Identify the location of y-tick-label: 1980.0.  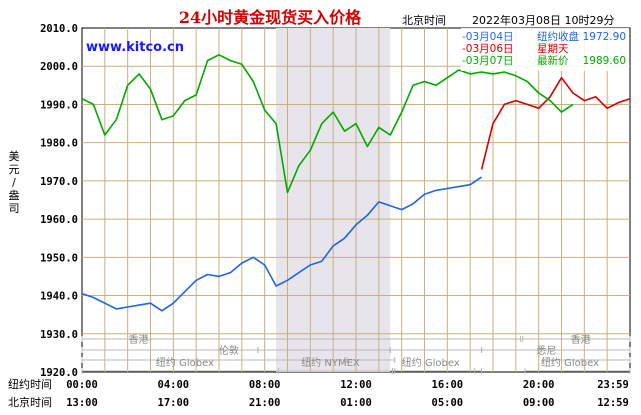
(59, 144).